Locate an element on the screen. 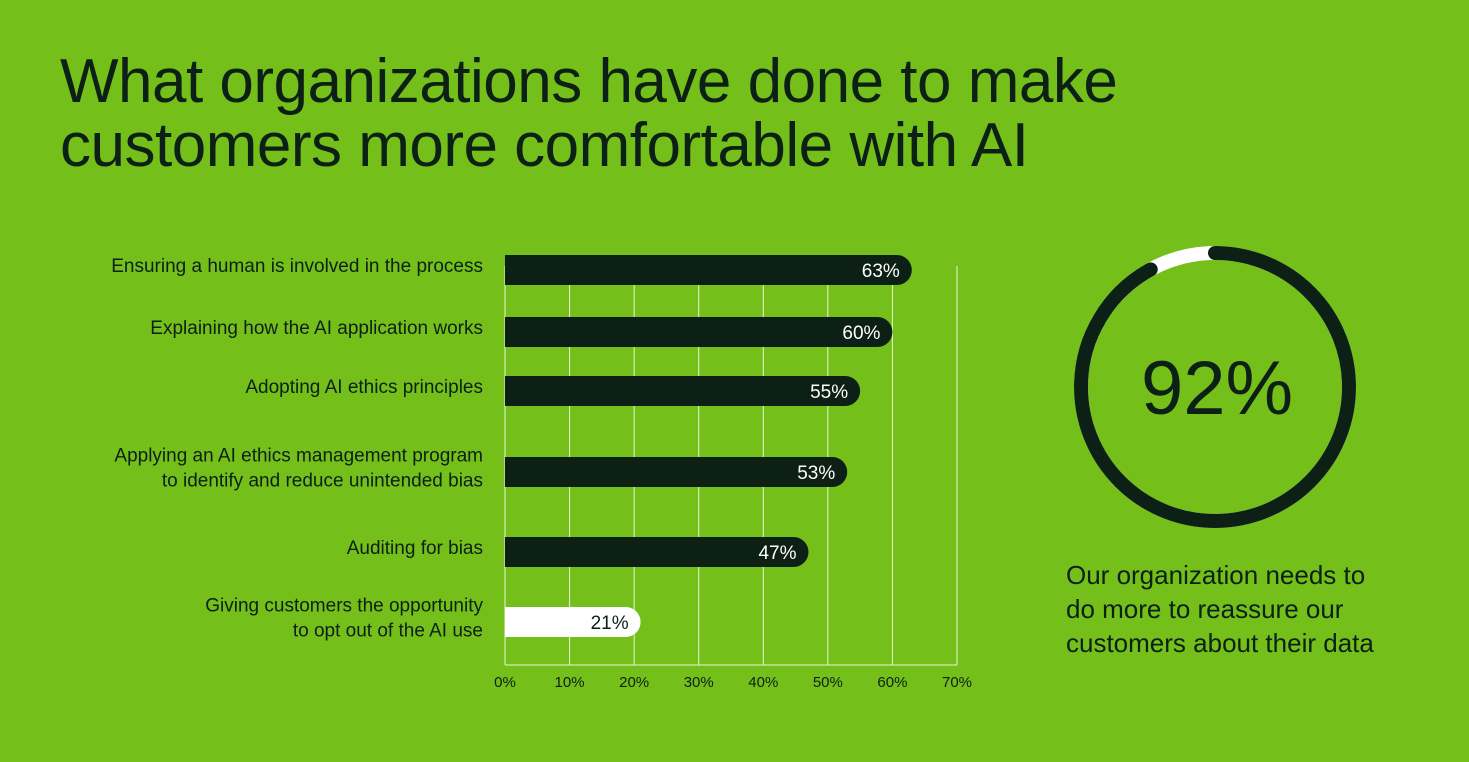  title-line-2: customers more comfortable with AI is located at coordinates (544, 145).